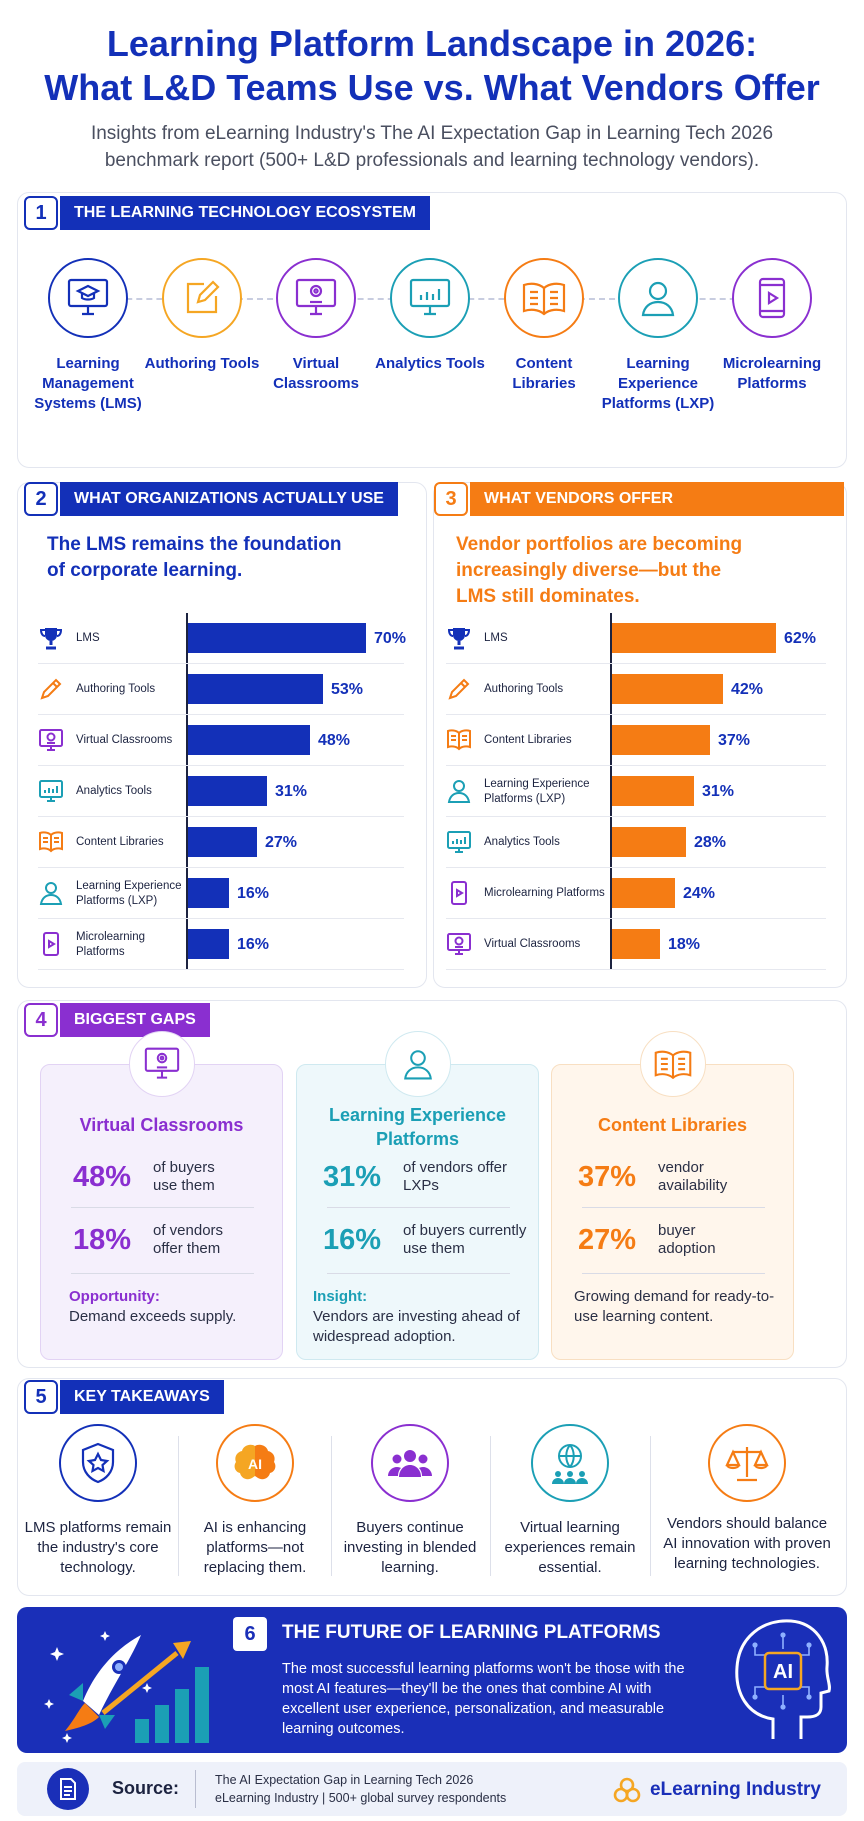 Image resolution: width=864 pixels, height=1821 pixels. What do you see at coordinates (347, 689) in the screenshot?
I see `chart-value-label: 53%` at bounding box center [347, 689].